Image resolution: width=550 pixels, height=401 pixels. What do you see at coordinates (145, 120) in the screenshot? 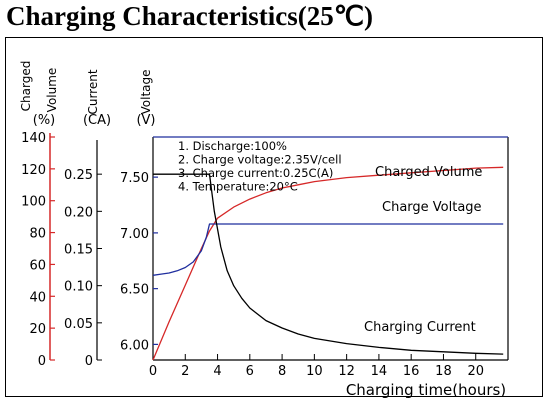
I see `voltage-axis-unit: (V)` at bounding box center [145, 120].